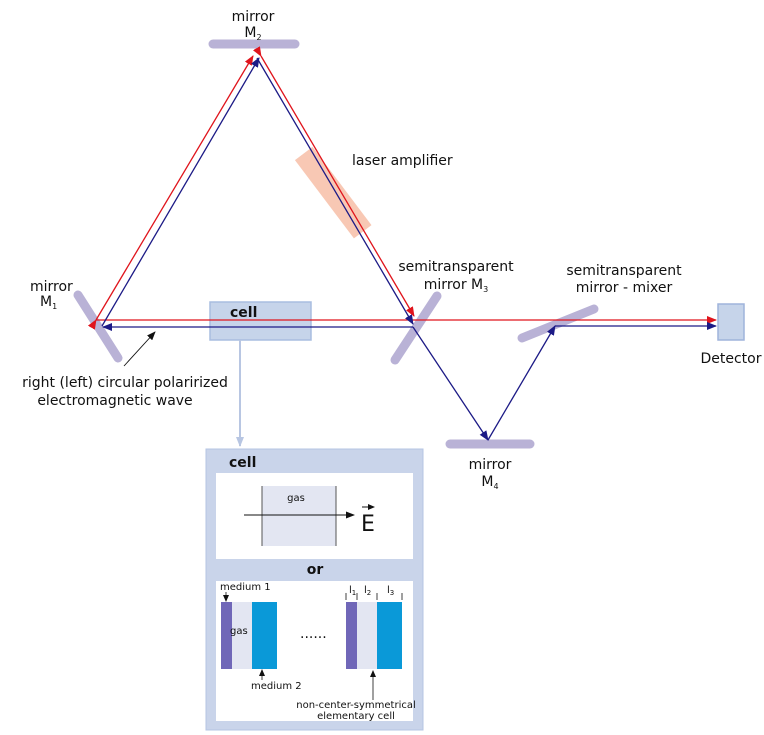  I want to click on wave-pointer-arrow, so click(139, 349).